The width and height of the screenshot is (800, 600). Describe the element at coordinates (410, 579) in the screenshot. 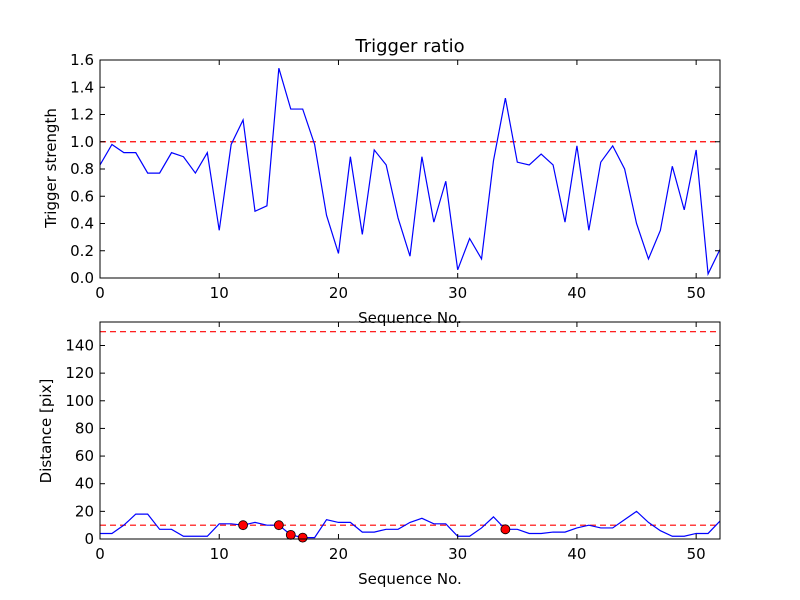

I see `bottom-x-axis-label: Sequence No.` at that location.